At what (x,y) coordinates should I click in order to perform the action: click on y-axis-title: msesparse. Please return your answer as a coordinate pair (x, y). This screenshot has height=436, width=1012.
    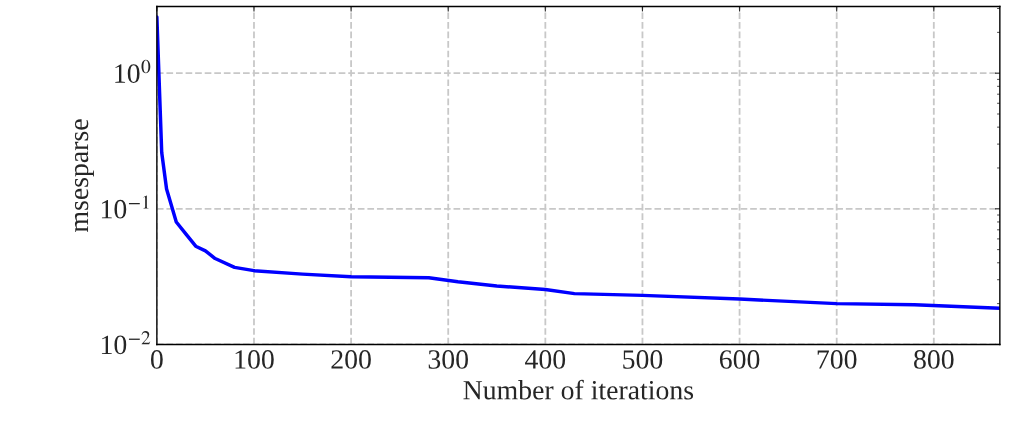
    Looking at the image, I should click on (84, 175).